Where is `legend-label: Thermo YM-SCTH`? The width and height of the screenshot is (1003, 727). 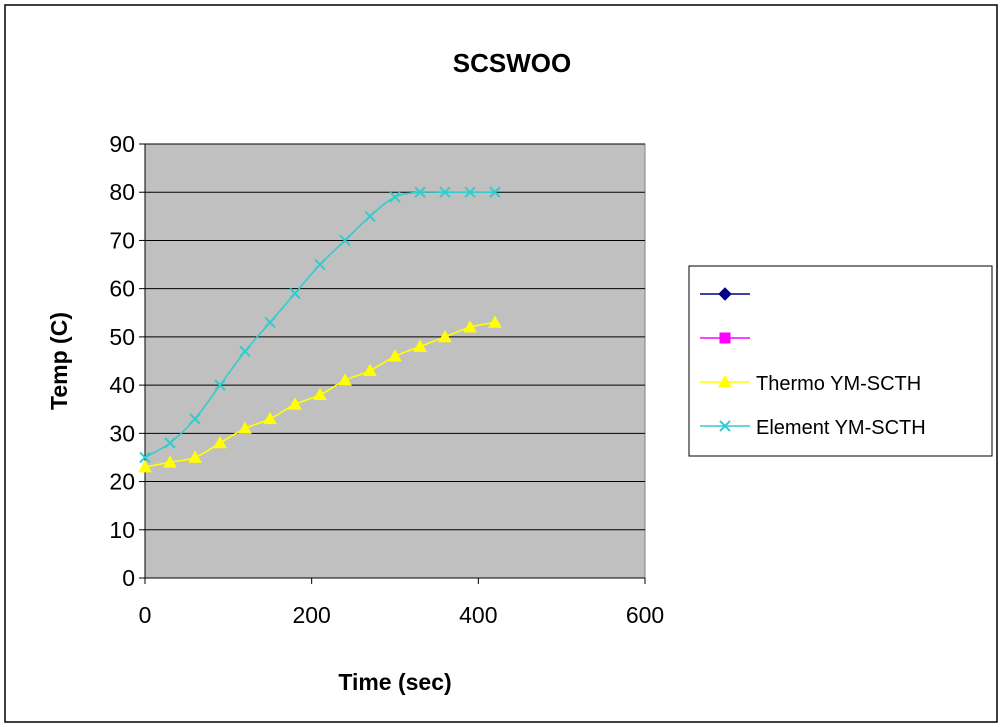
legend-label: Thermo YM-SCTH is located at coordinates (838, 384).